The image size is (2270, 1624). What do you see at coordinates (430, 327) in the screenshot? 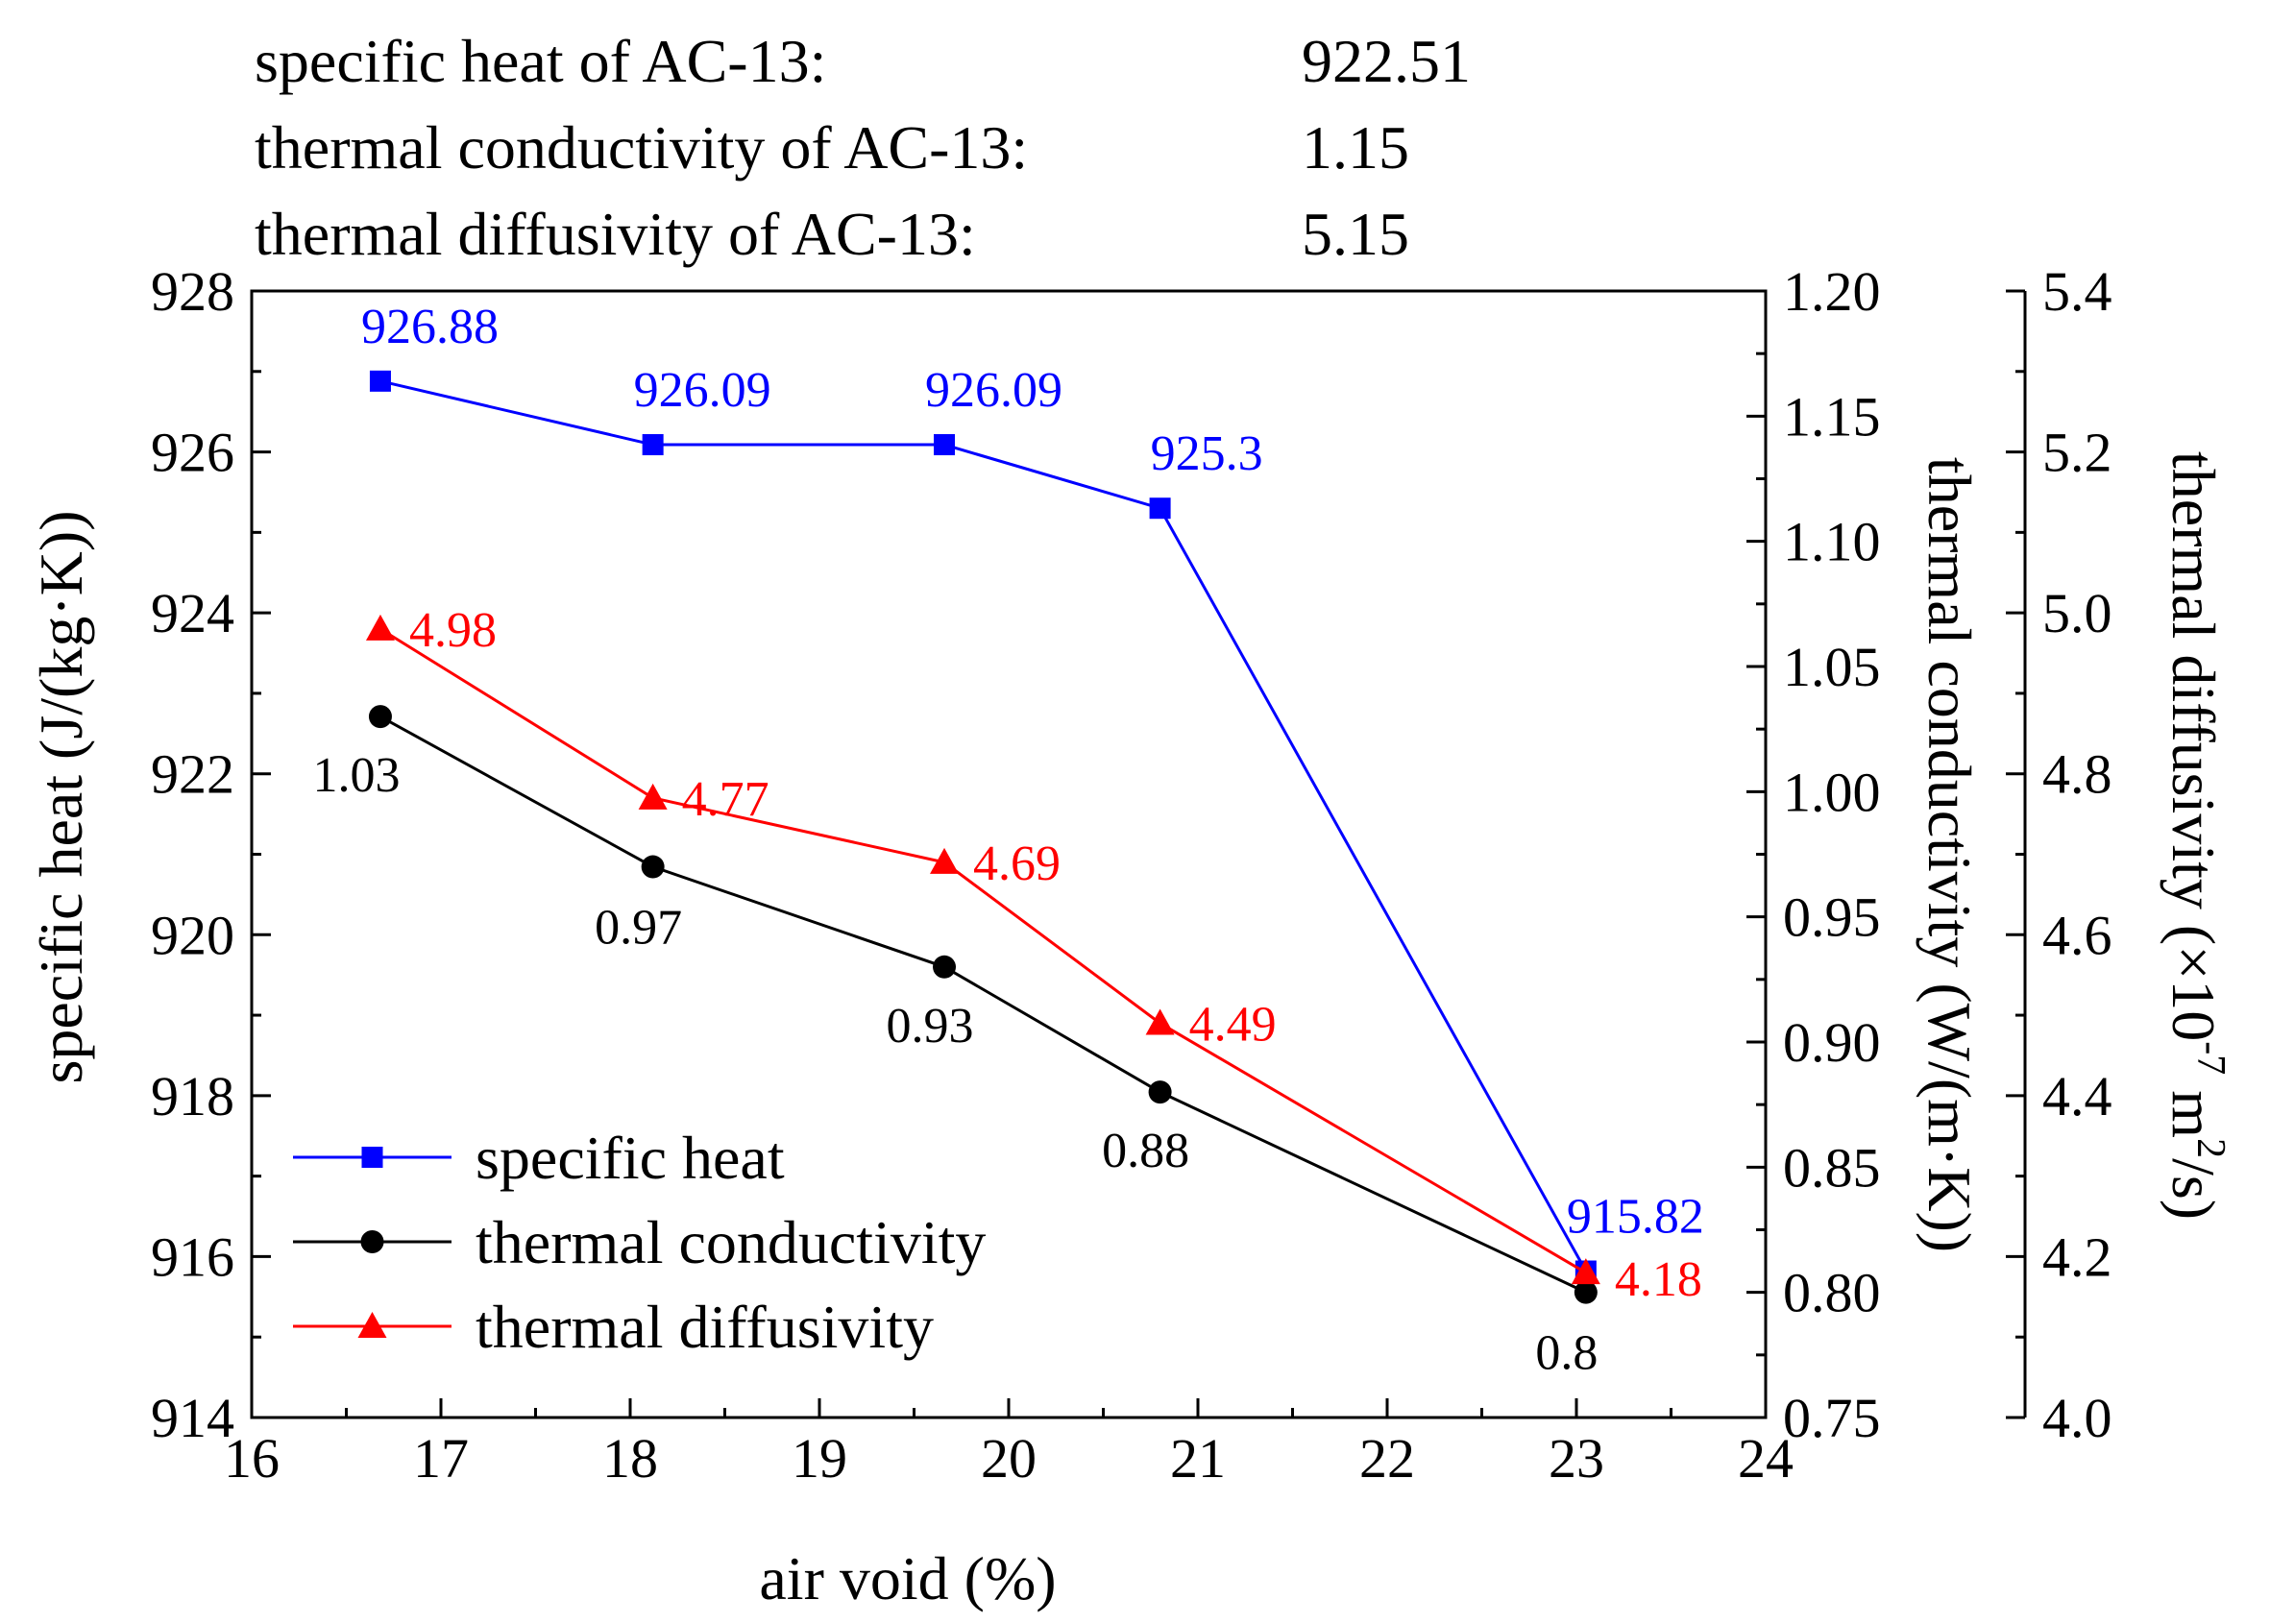
I see `specific-heat-data-label: 926.88` at bounding box center [430, 327].